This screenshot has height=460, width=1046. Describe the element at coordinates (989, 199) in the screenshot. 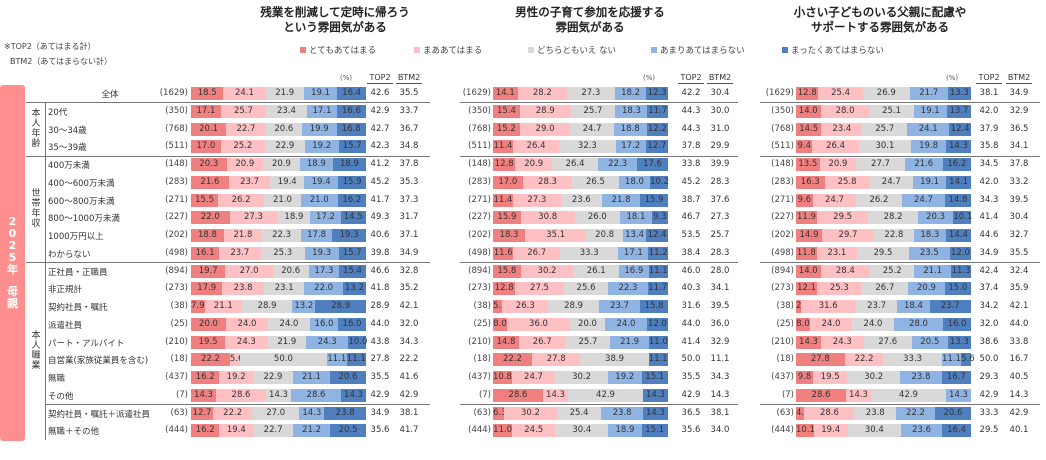

I see `top2-value: 34.3` at that location.